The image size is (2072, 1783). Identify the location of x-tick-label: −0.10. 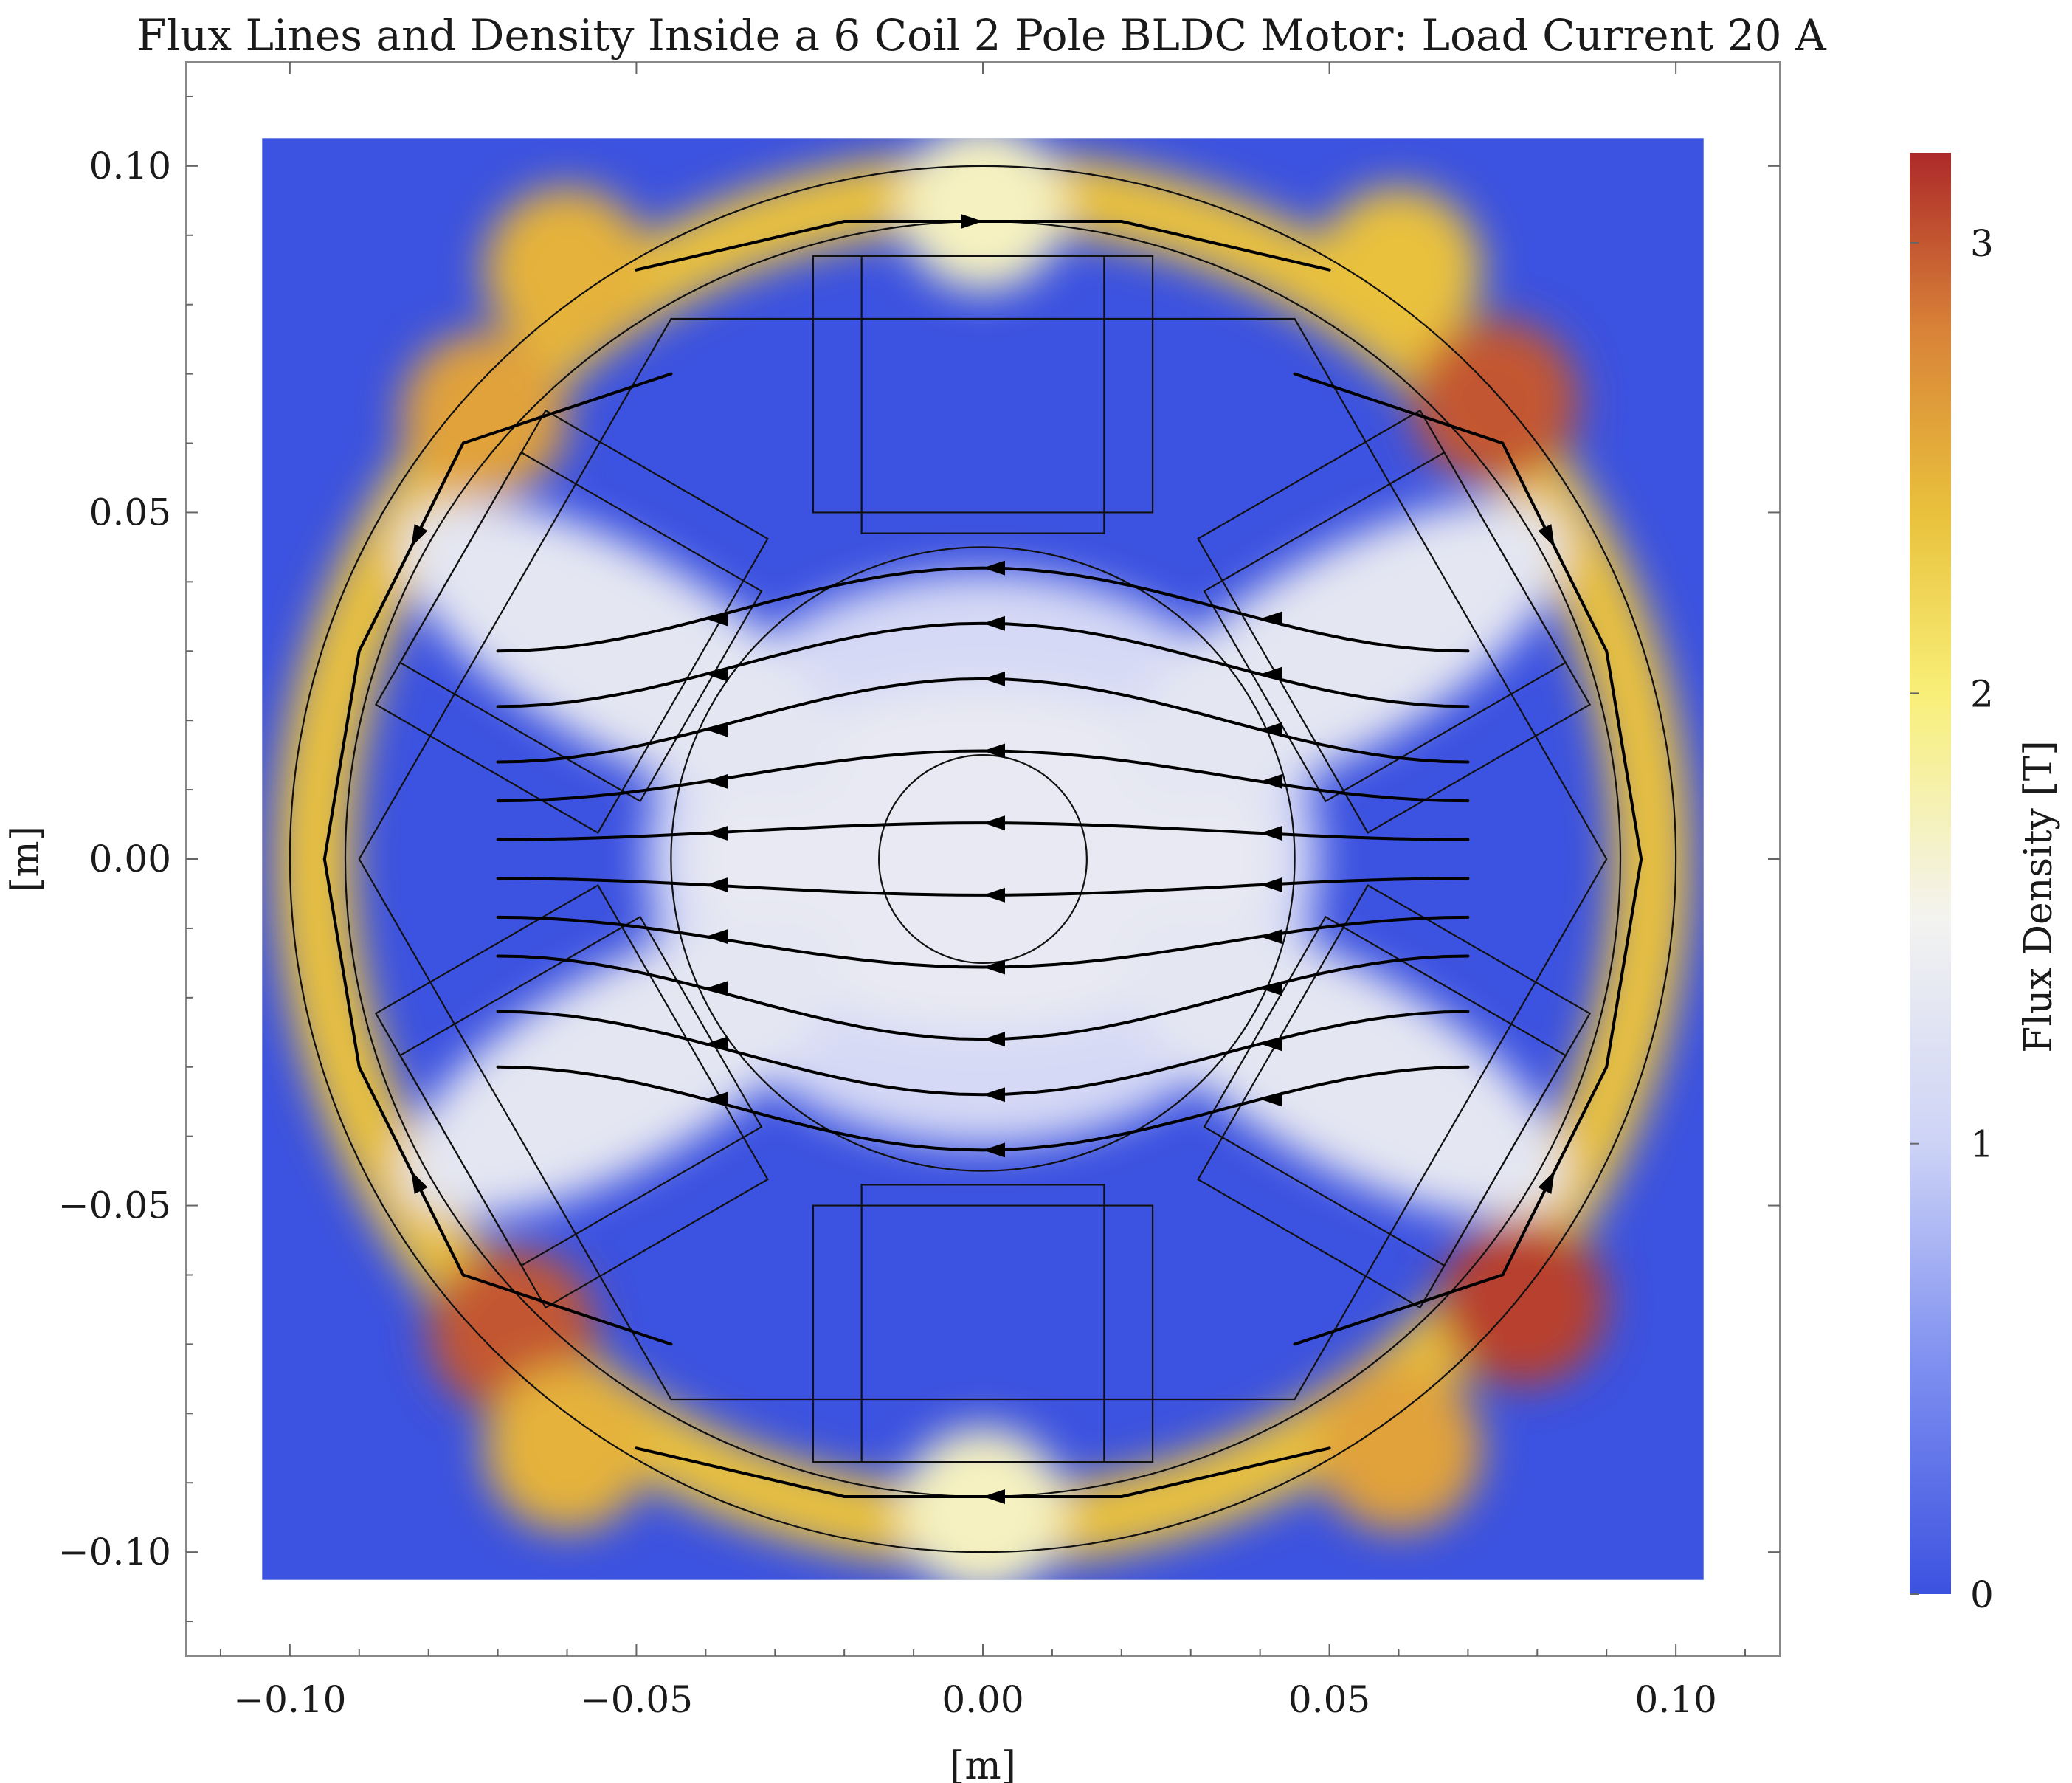
(289, 1699).